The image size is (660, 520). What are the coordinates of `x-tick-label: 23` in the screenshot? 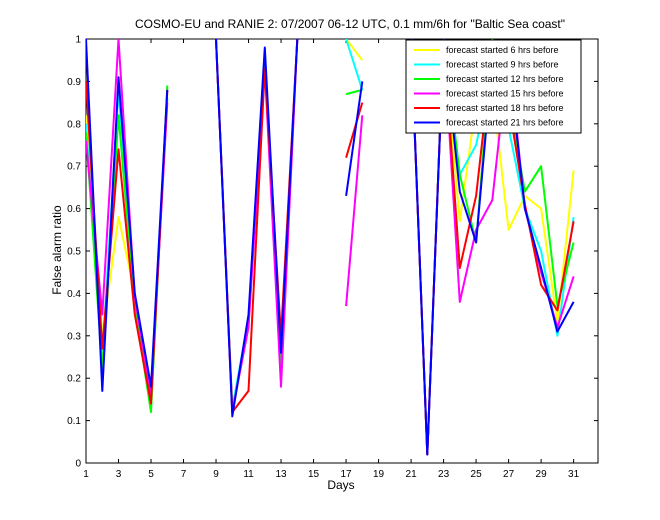 It's located at (444, 474).